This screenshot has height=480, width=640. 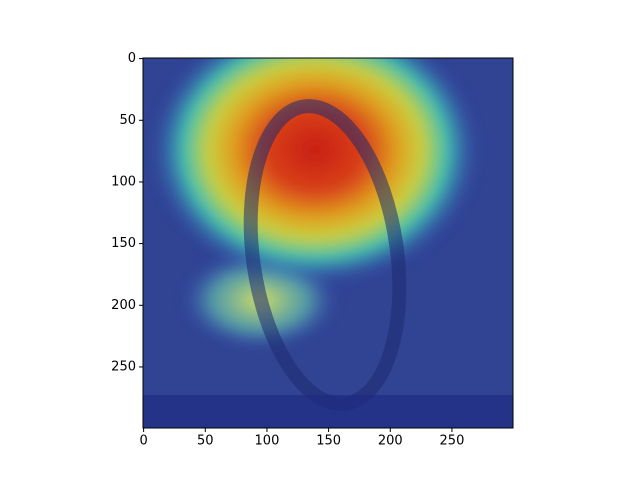 What do you see at coordinates (205, 441) in the screenshot?
I see `x-tick-label: 50` at bounding box center [205, 441].